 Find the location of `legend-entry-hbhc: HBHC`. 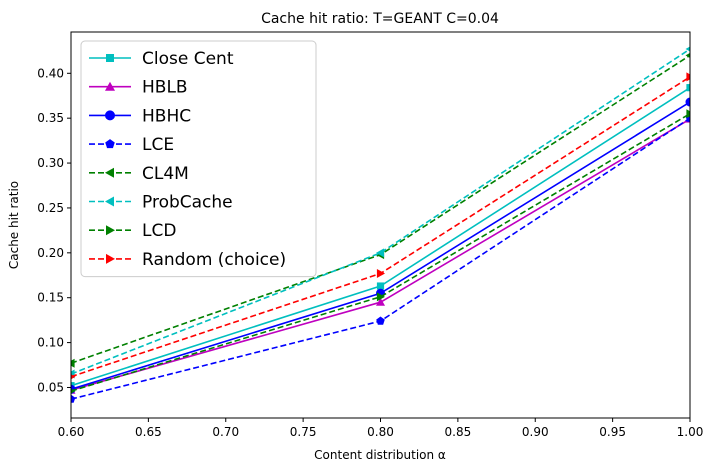

legend-entry-hbhc: HBHC is located at coordinates (140, 116).